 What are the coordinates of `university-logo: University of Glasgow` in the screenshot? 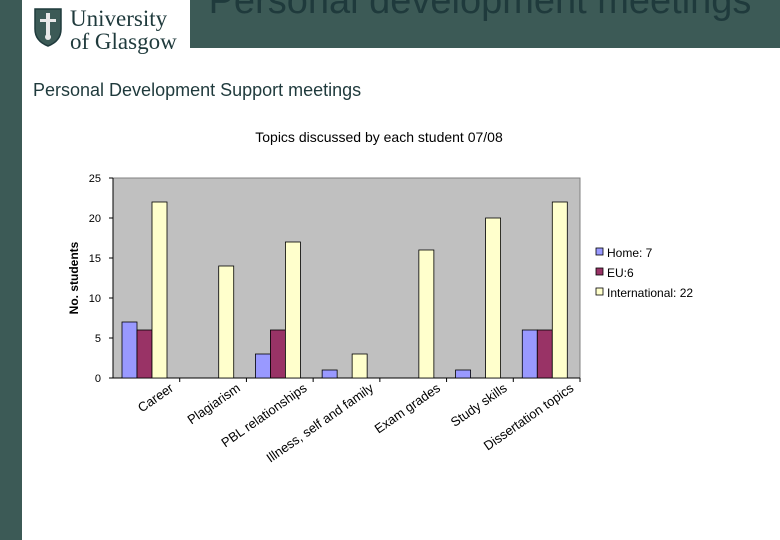 It's located at (110, 29).